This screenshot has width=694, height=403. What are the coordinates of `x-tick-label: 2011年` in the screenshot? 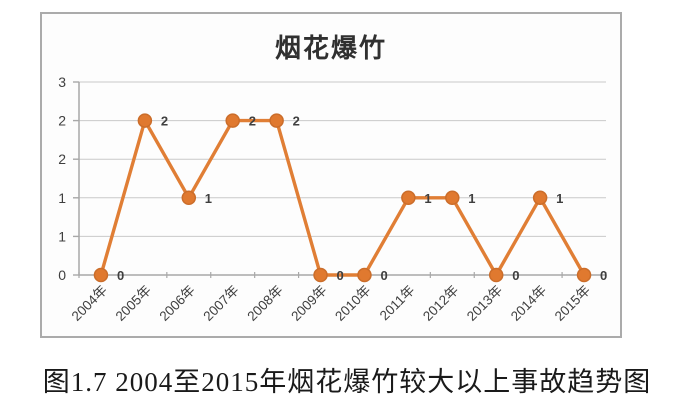 It's located at (397, 303).